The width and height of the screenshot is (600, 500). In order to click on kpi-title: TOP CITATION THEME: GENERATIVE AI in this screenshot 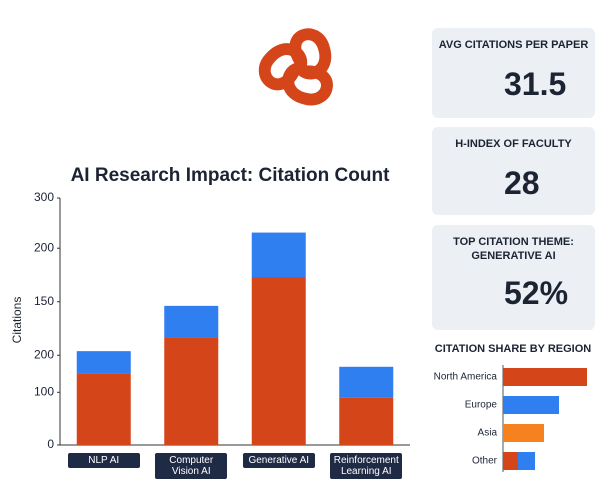, I will do `click(513, 249)`.